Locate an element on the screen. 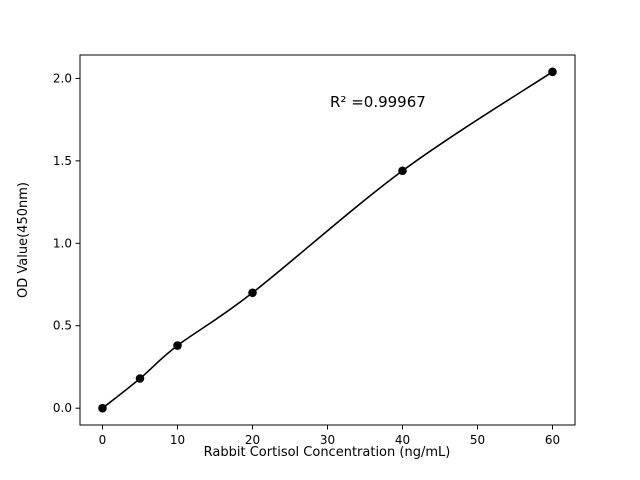  y-tick-label: 1.5 is located at coordinates (62, 161).